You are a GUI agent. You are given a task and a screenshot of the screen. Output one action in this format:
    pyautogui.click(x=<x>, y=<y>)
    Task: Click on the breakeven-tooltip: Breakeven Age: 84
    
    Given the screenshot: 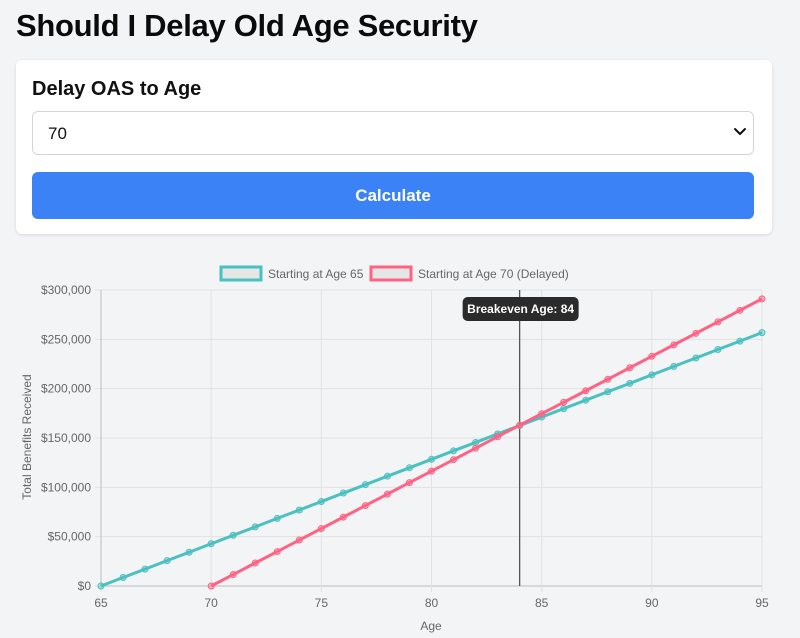 What is the action you would take?
    pyautogui.click(x=520, y=309)
    